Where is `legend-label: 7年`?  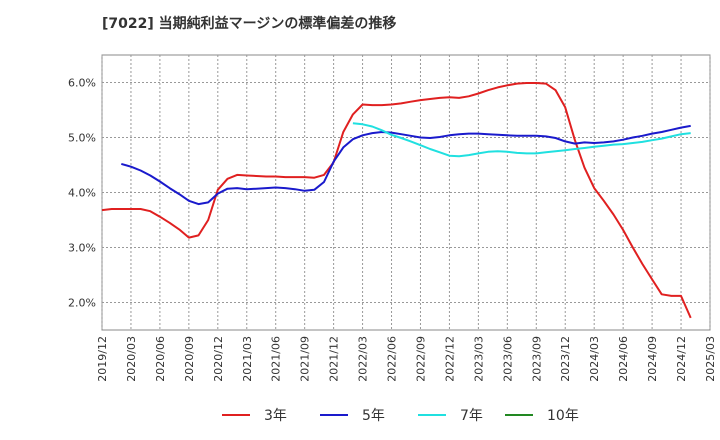
legend-label: 7年 is located at coordinates (471, 416).